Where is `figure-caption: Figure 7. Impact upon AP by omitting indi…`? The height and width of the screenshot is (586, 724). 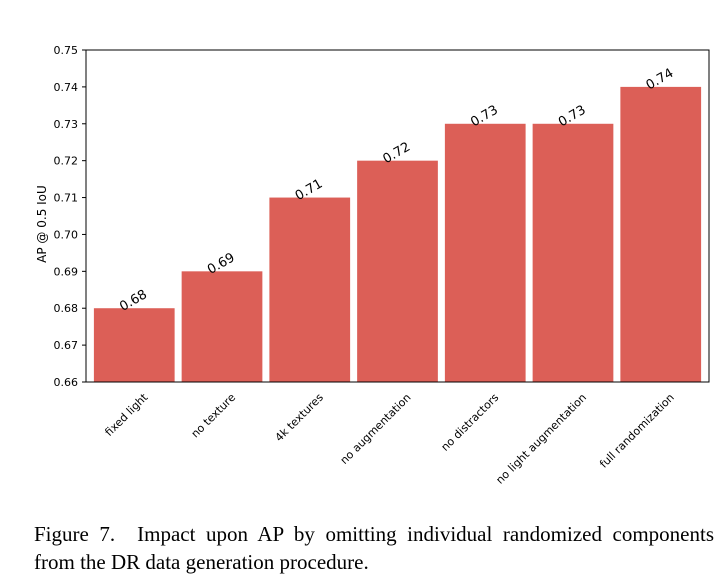 figure-caption: Figure 7. Impact upon AP by omitting indi… is located at coordinates (374, 548).